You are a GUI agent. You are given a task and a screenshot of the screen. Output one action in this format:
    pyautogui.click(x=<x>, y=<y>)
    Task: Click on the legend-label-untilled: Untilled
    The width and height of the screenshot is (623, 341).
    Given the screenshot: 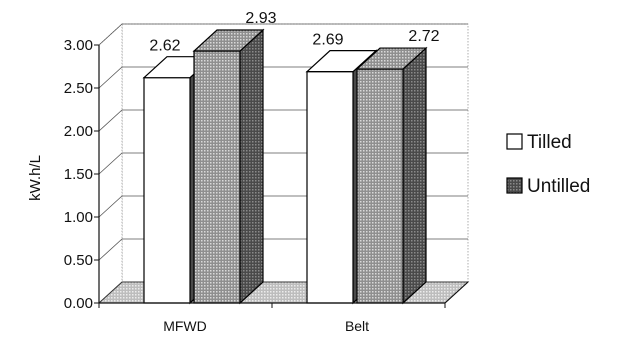 What is the action you would take?
    pyautogui.click(x=558, y=186)
    